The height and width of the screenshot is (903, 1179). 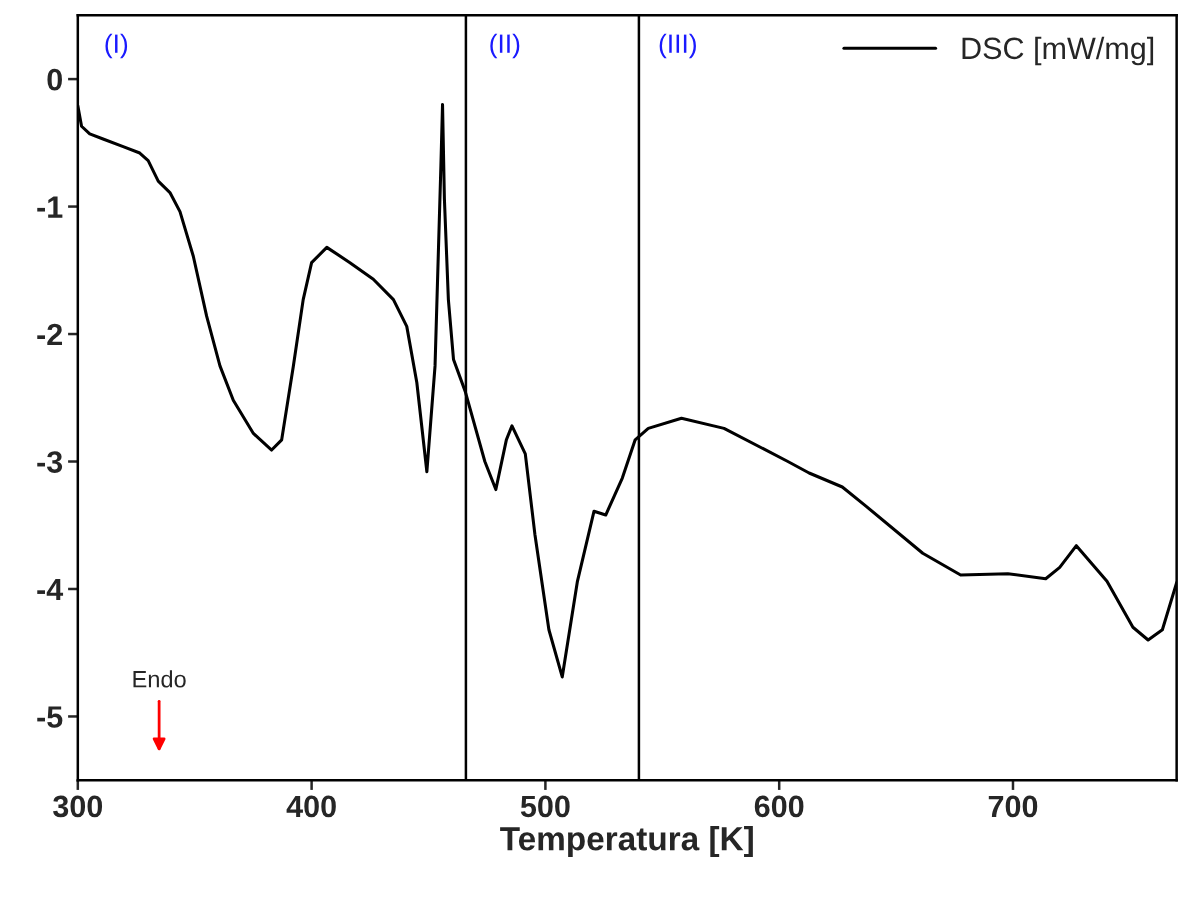 I want to click on x-axis-title: Temperatura [K], so click(x=626, y=842).